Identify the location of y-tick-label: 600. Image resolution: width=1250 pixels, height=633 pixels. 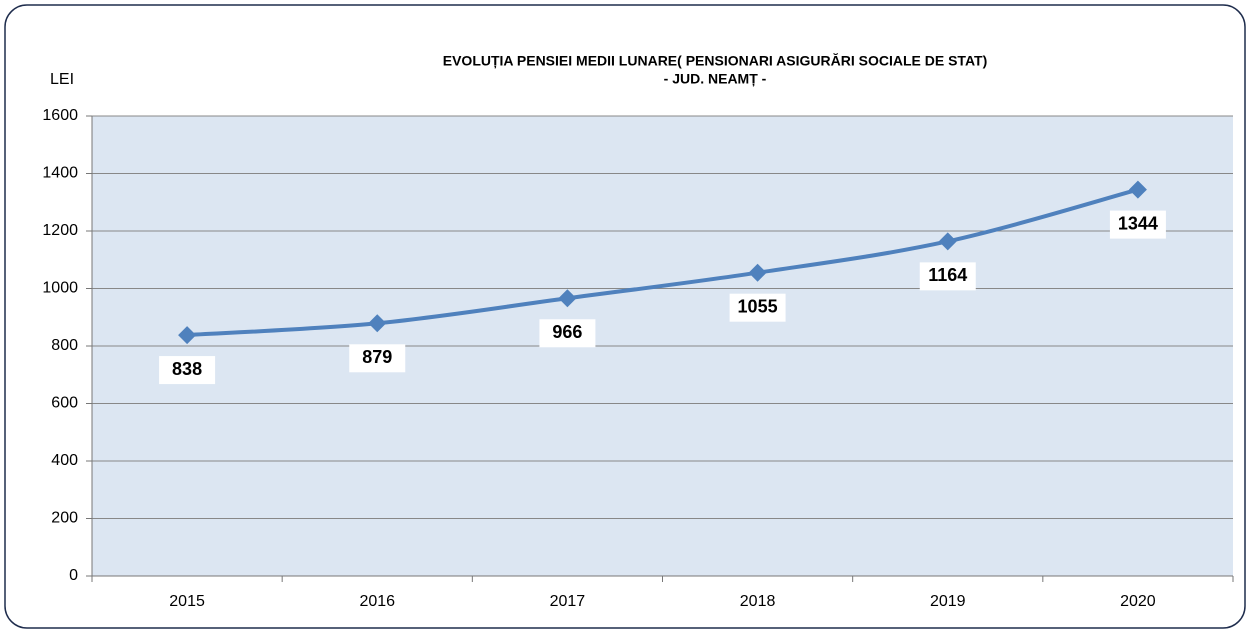
(64, 403).